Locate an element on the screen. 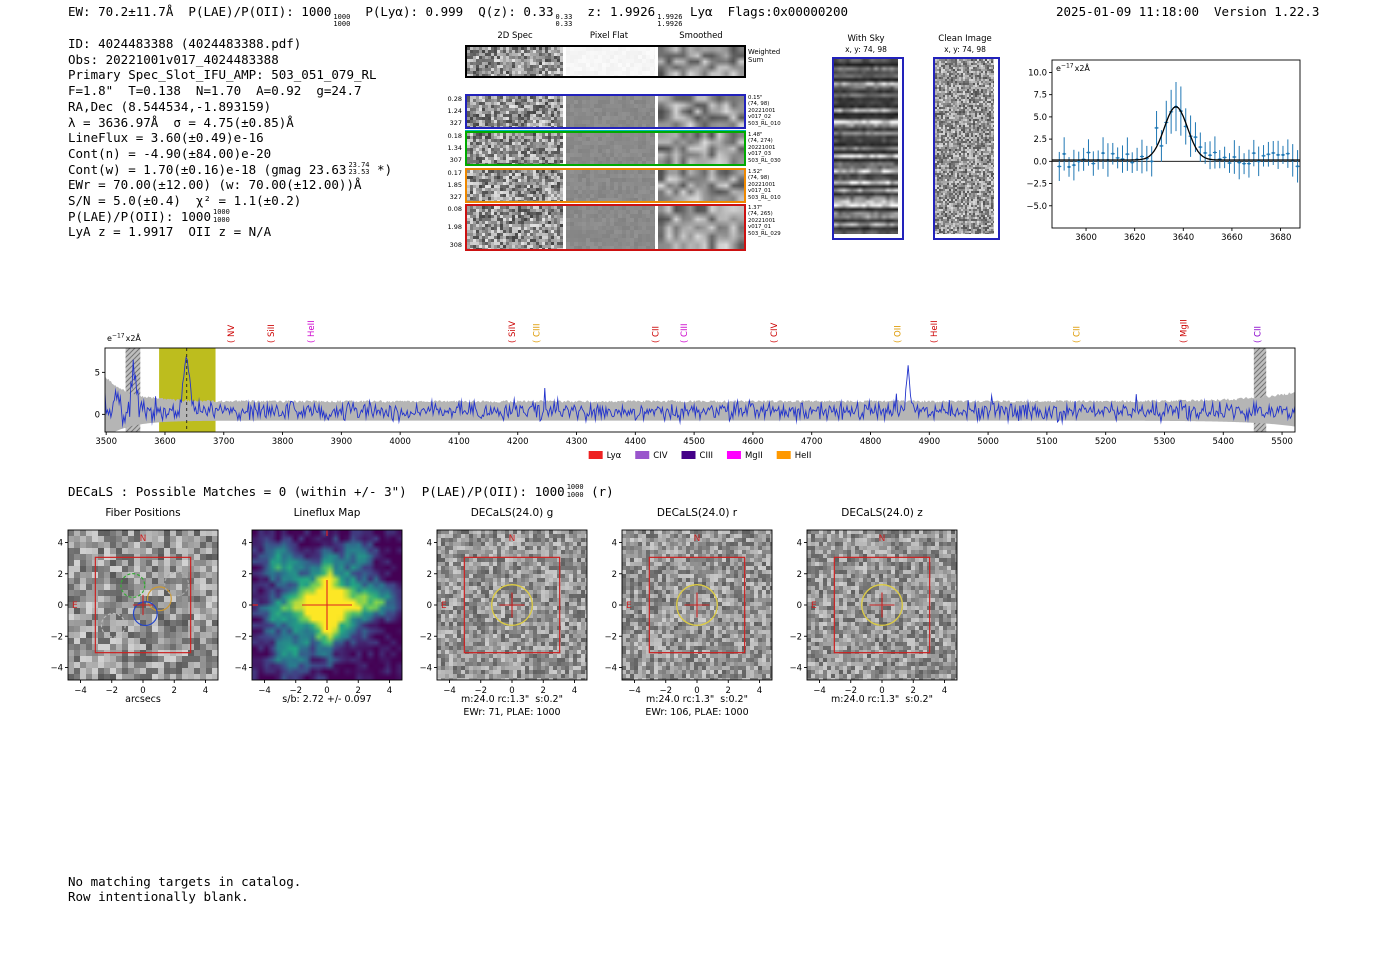 Image resolution: width=1400 pixels, height=953 pixels. zoom-spectrum-canvas is located at coordinates (1158, 146).